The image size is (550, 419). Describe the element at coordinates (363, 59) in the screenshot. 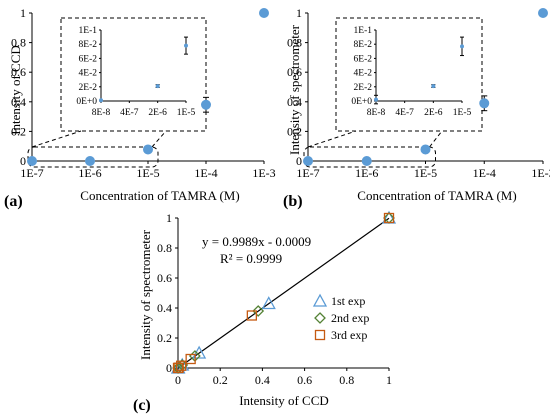

I see `inset-y-tick-label-b: 6E-2` at that location.